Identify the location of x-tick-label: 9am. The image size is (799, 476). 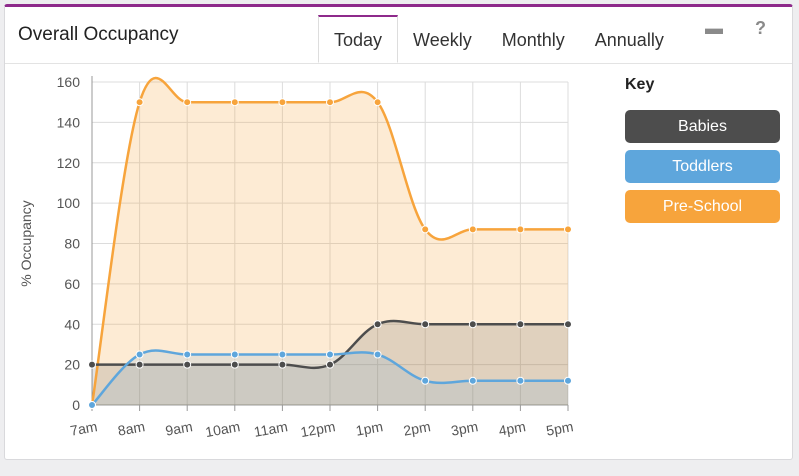
(179, 428).